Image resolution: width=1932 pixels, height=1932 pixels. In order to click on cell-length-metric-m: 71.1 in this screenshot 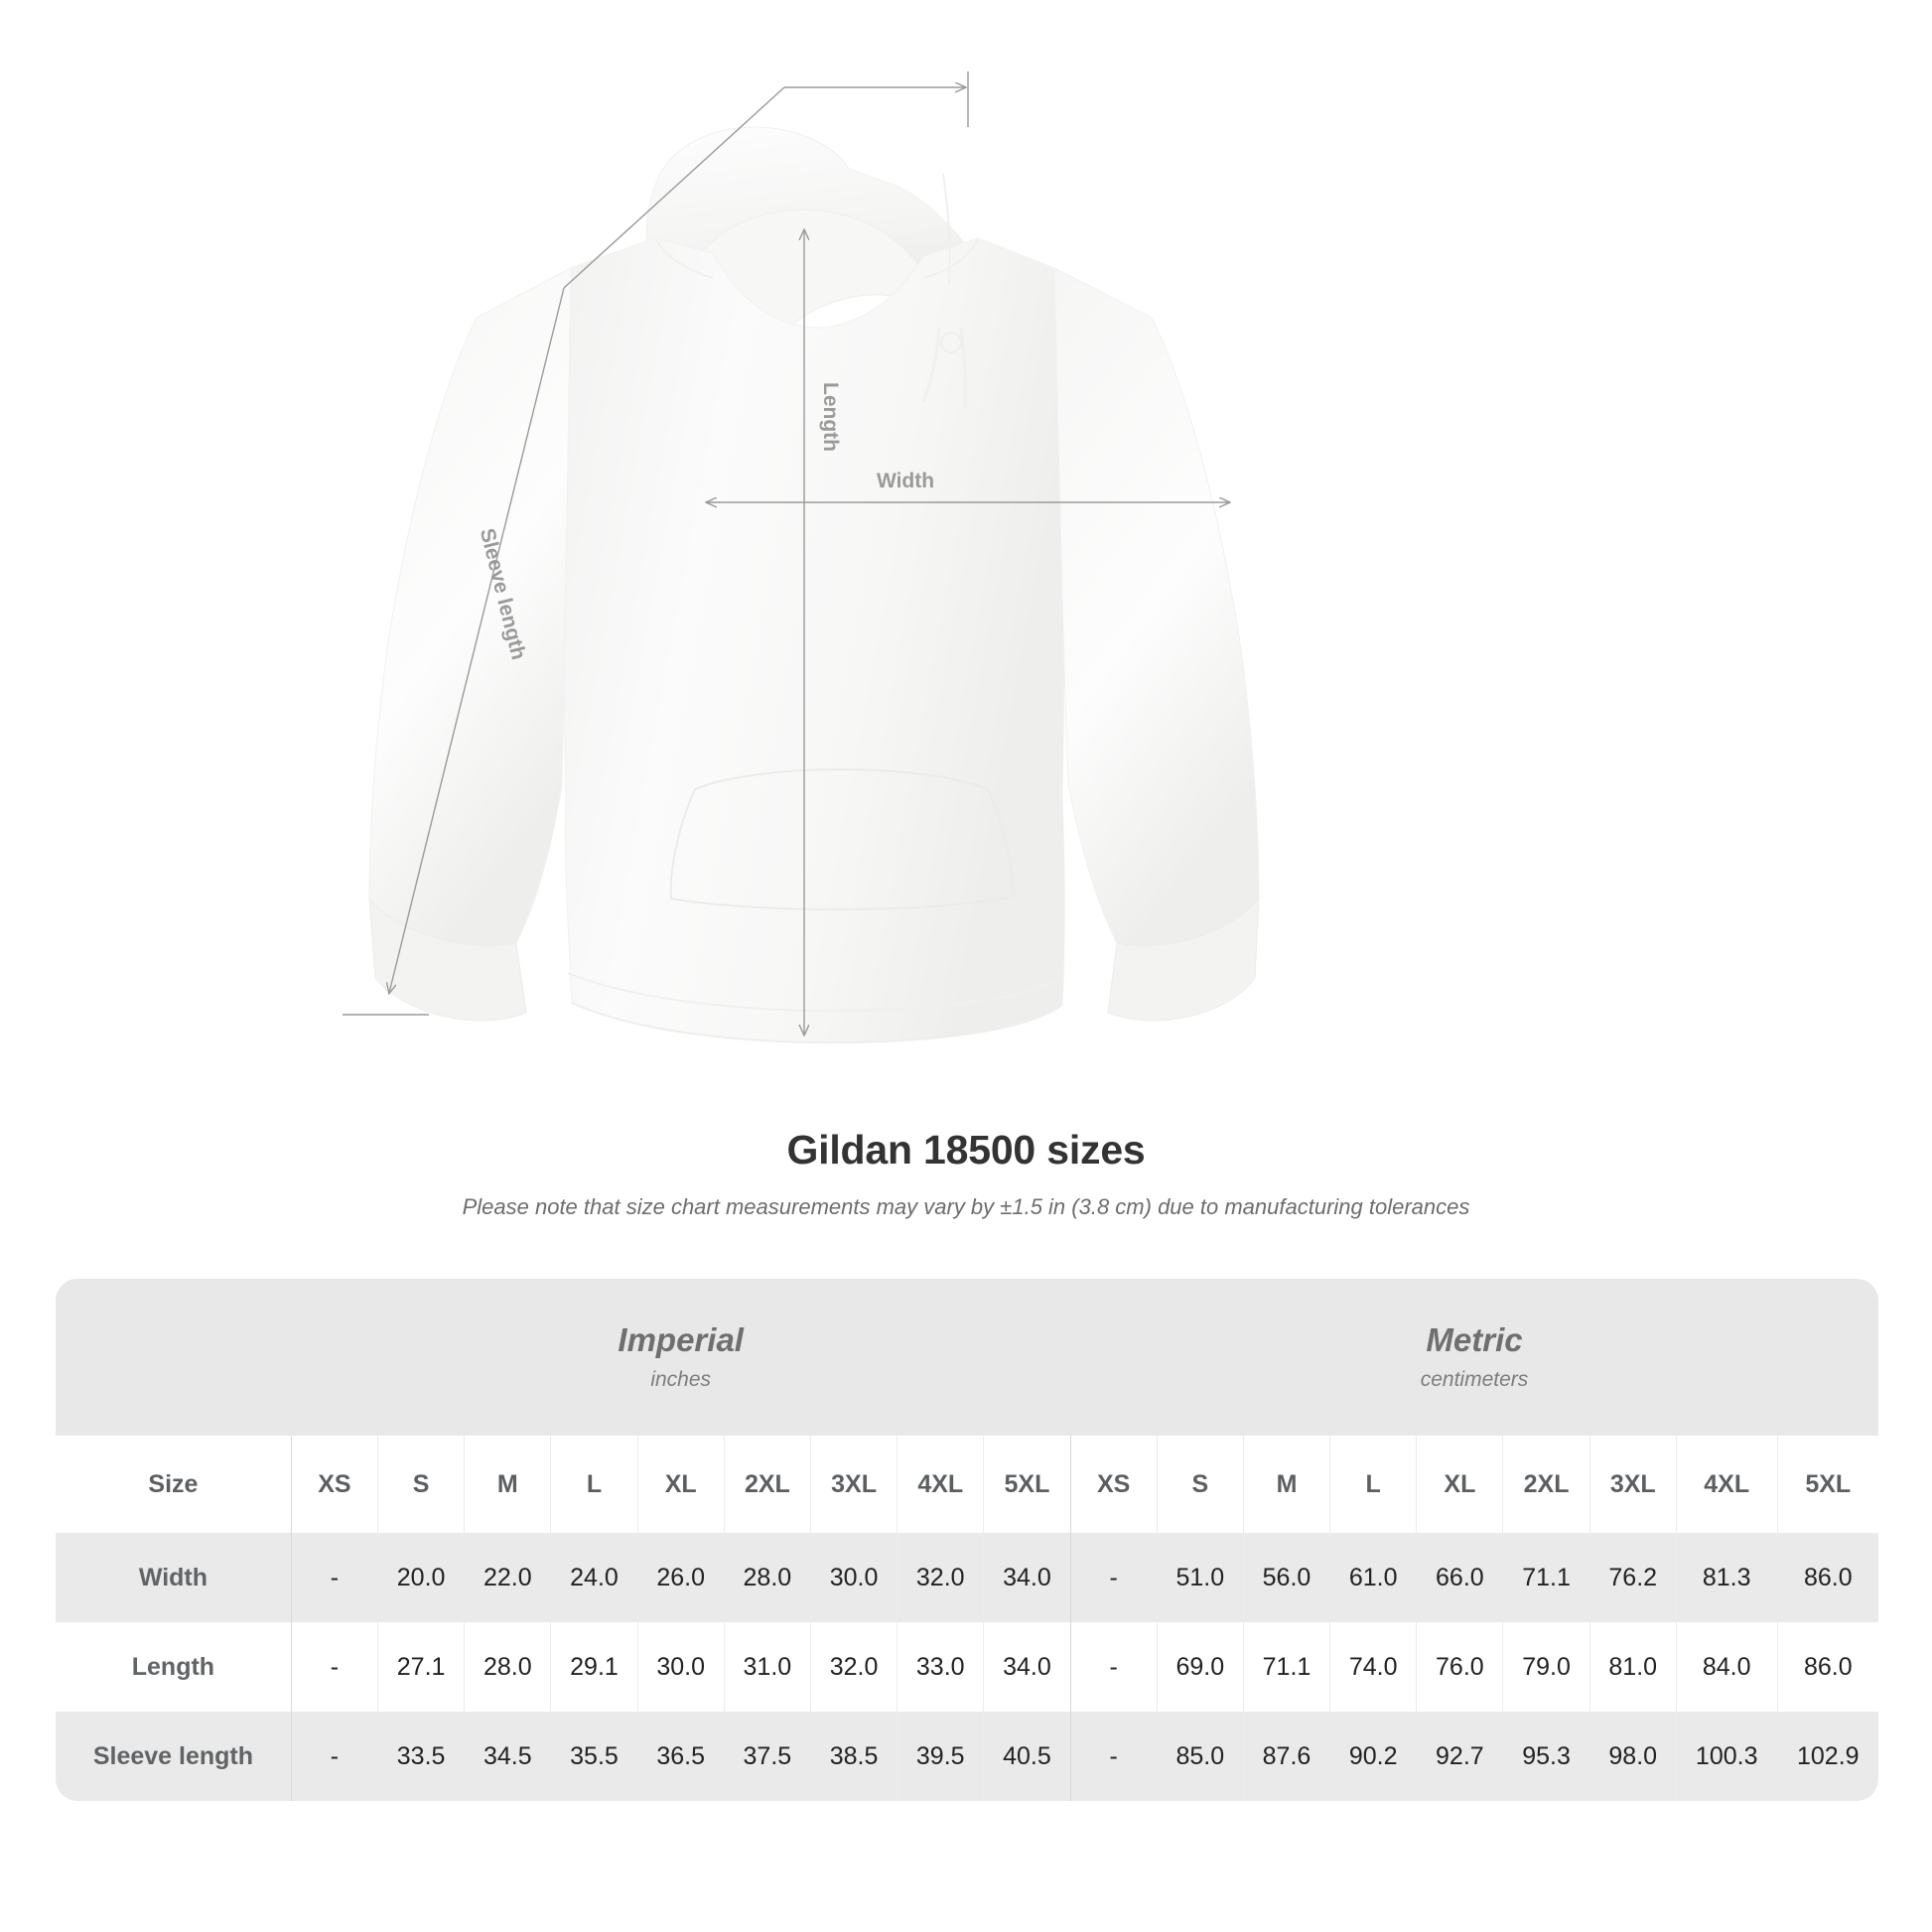, I will do `click(1286, 1667)`.